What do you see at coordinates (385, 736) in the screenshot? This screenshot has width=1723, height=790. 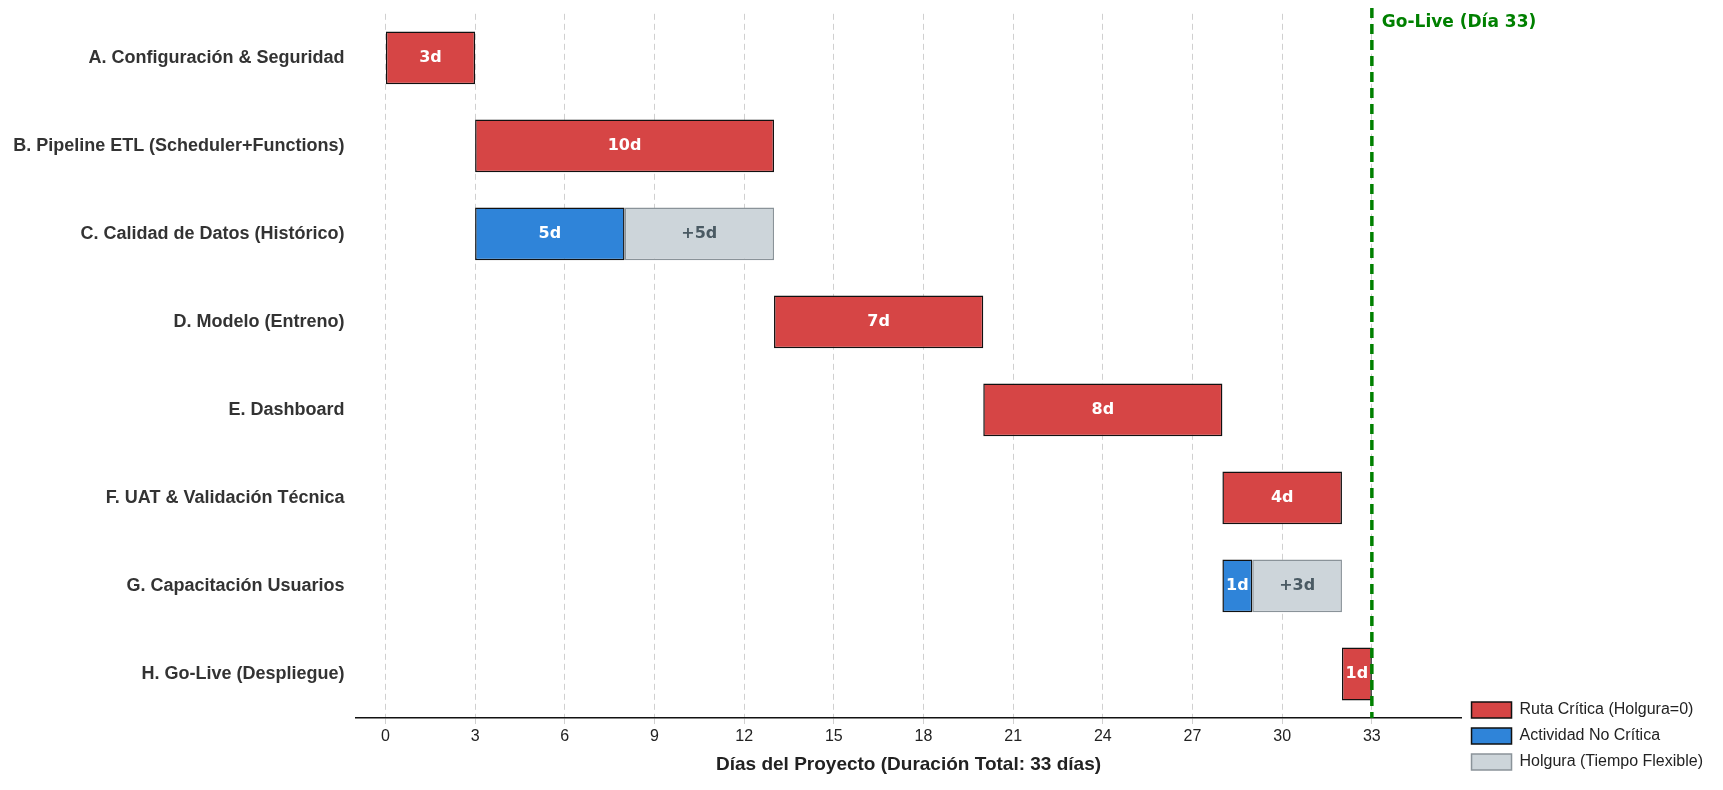 I see `x-tick-label: 0` at bounding box center [385, 736].